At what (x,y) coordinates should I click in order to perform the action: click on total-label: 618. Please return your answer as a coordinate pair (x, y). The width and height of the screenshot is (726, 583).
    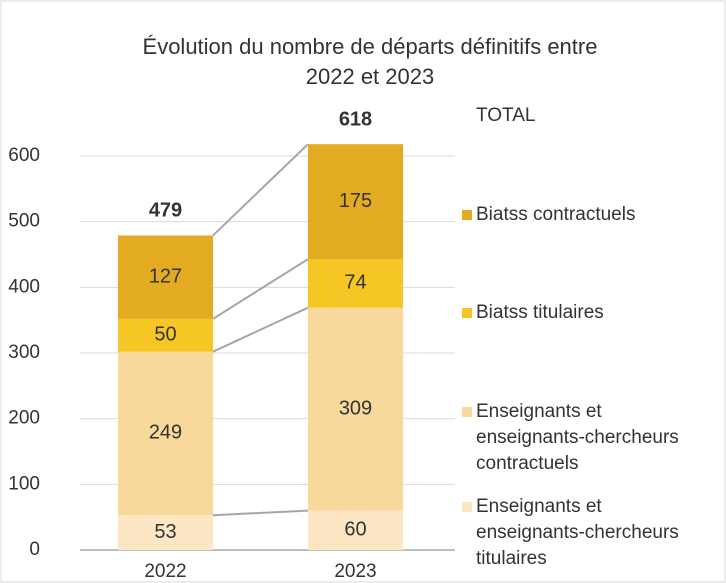
    Looking at the image, I should click on (355, 119).